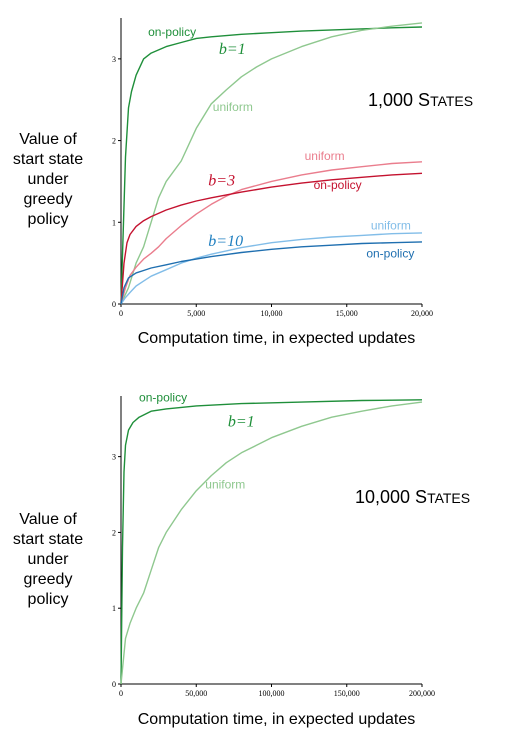 This screenshot has height=747, width=515. Describe the element at coordinates (347, 313) in the screenshot. I see `x-tick-label: 15,000` at that location.